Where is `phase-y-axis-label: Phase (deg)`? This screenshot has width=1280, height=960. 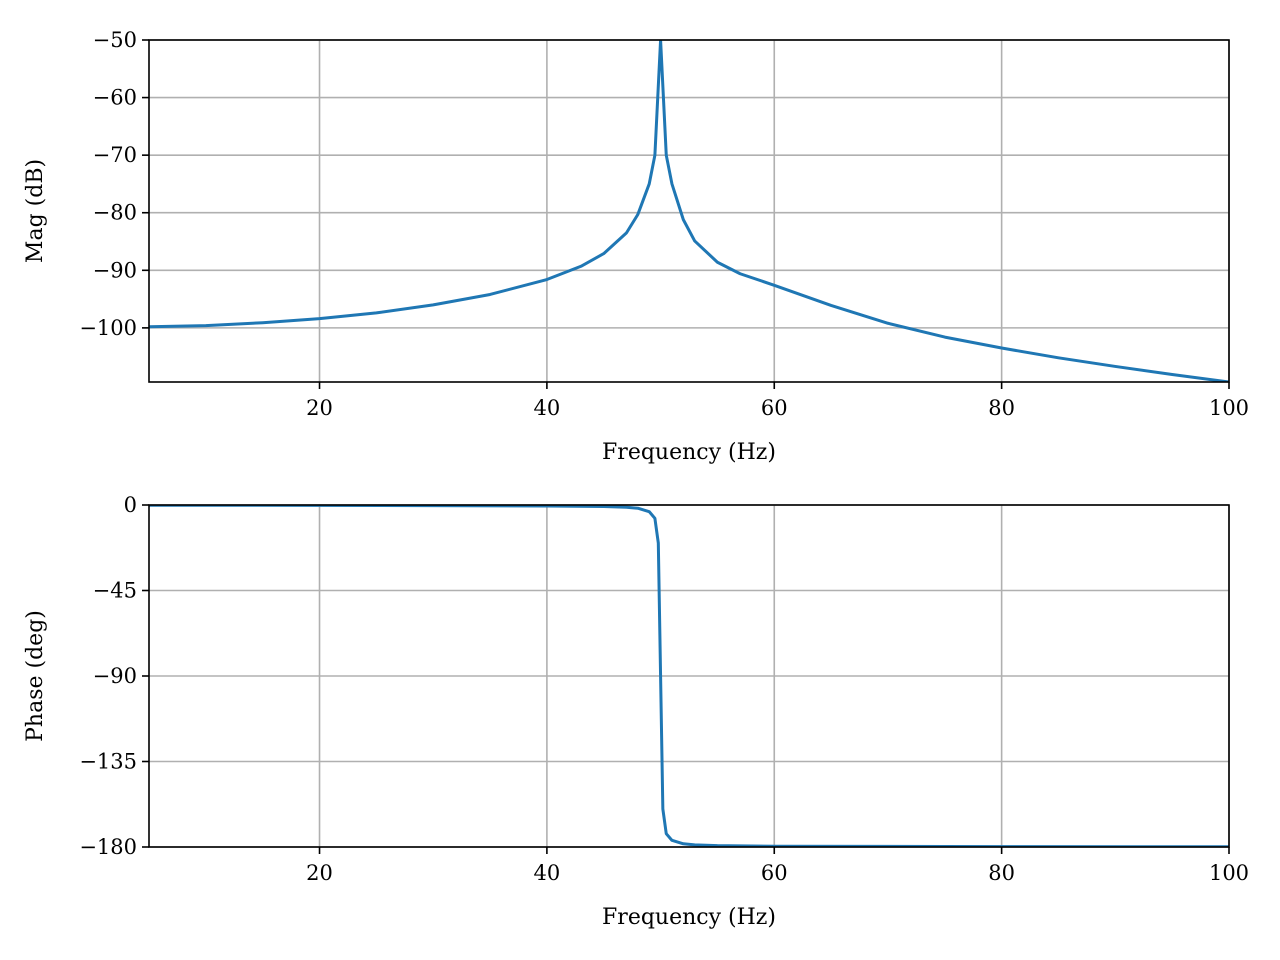 phase-y-axis-label: Phase (deg) is located at coordinates (35, 676).